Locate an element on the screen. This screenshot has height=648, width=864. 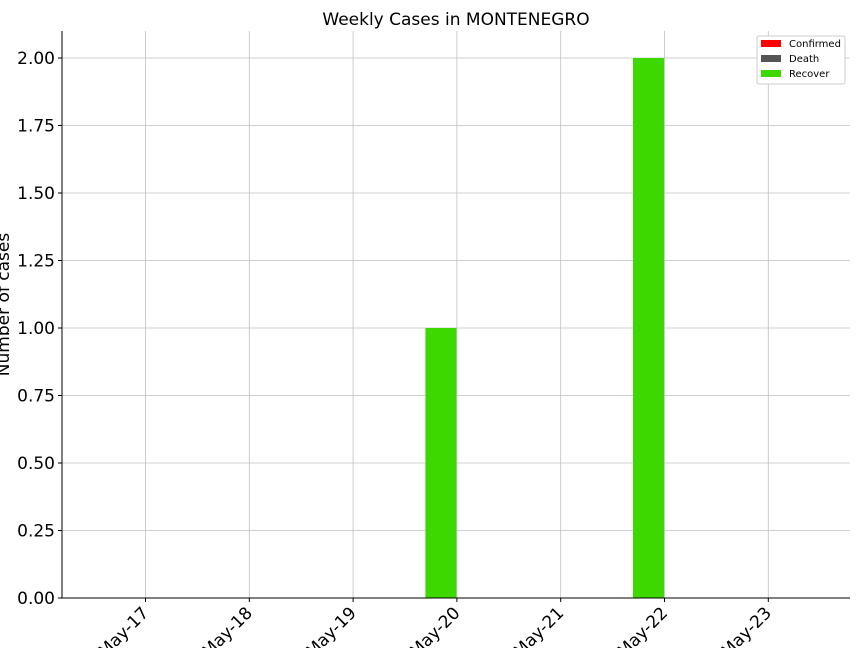
legend-label-death: Death is located at coordinates (804, 59).